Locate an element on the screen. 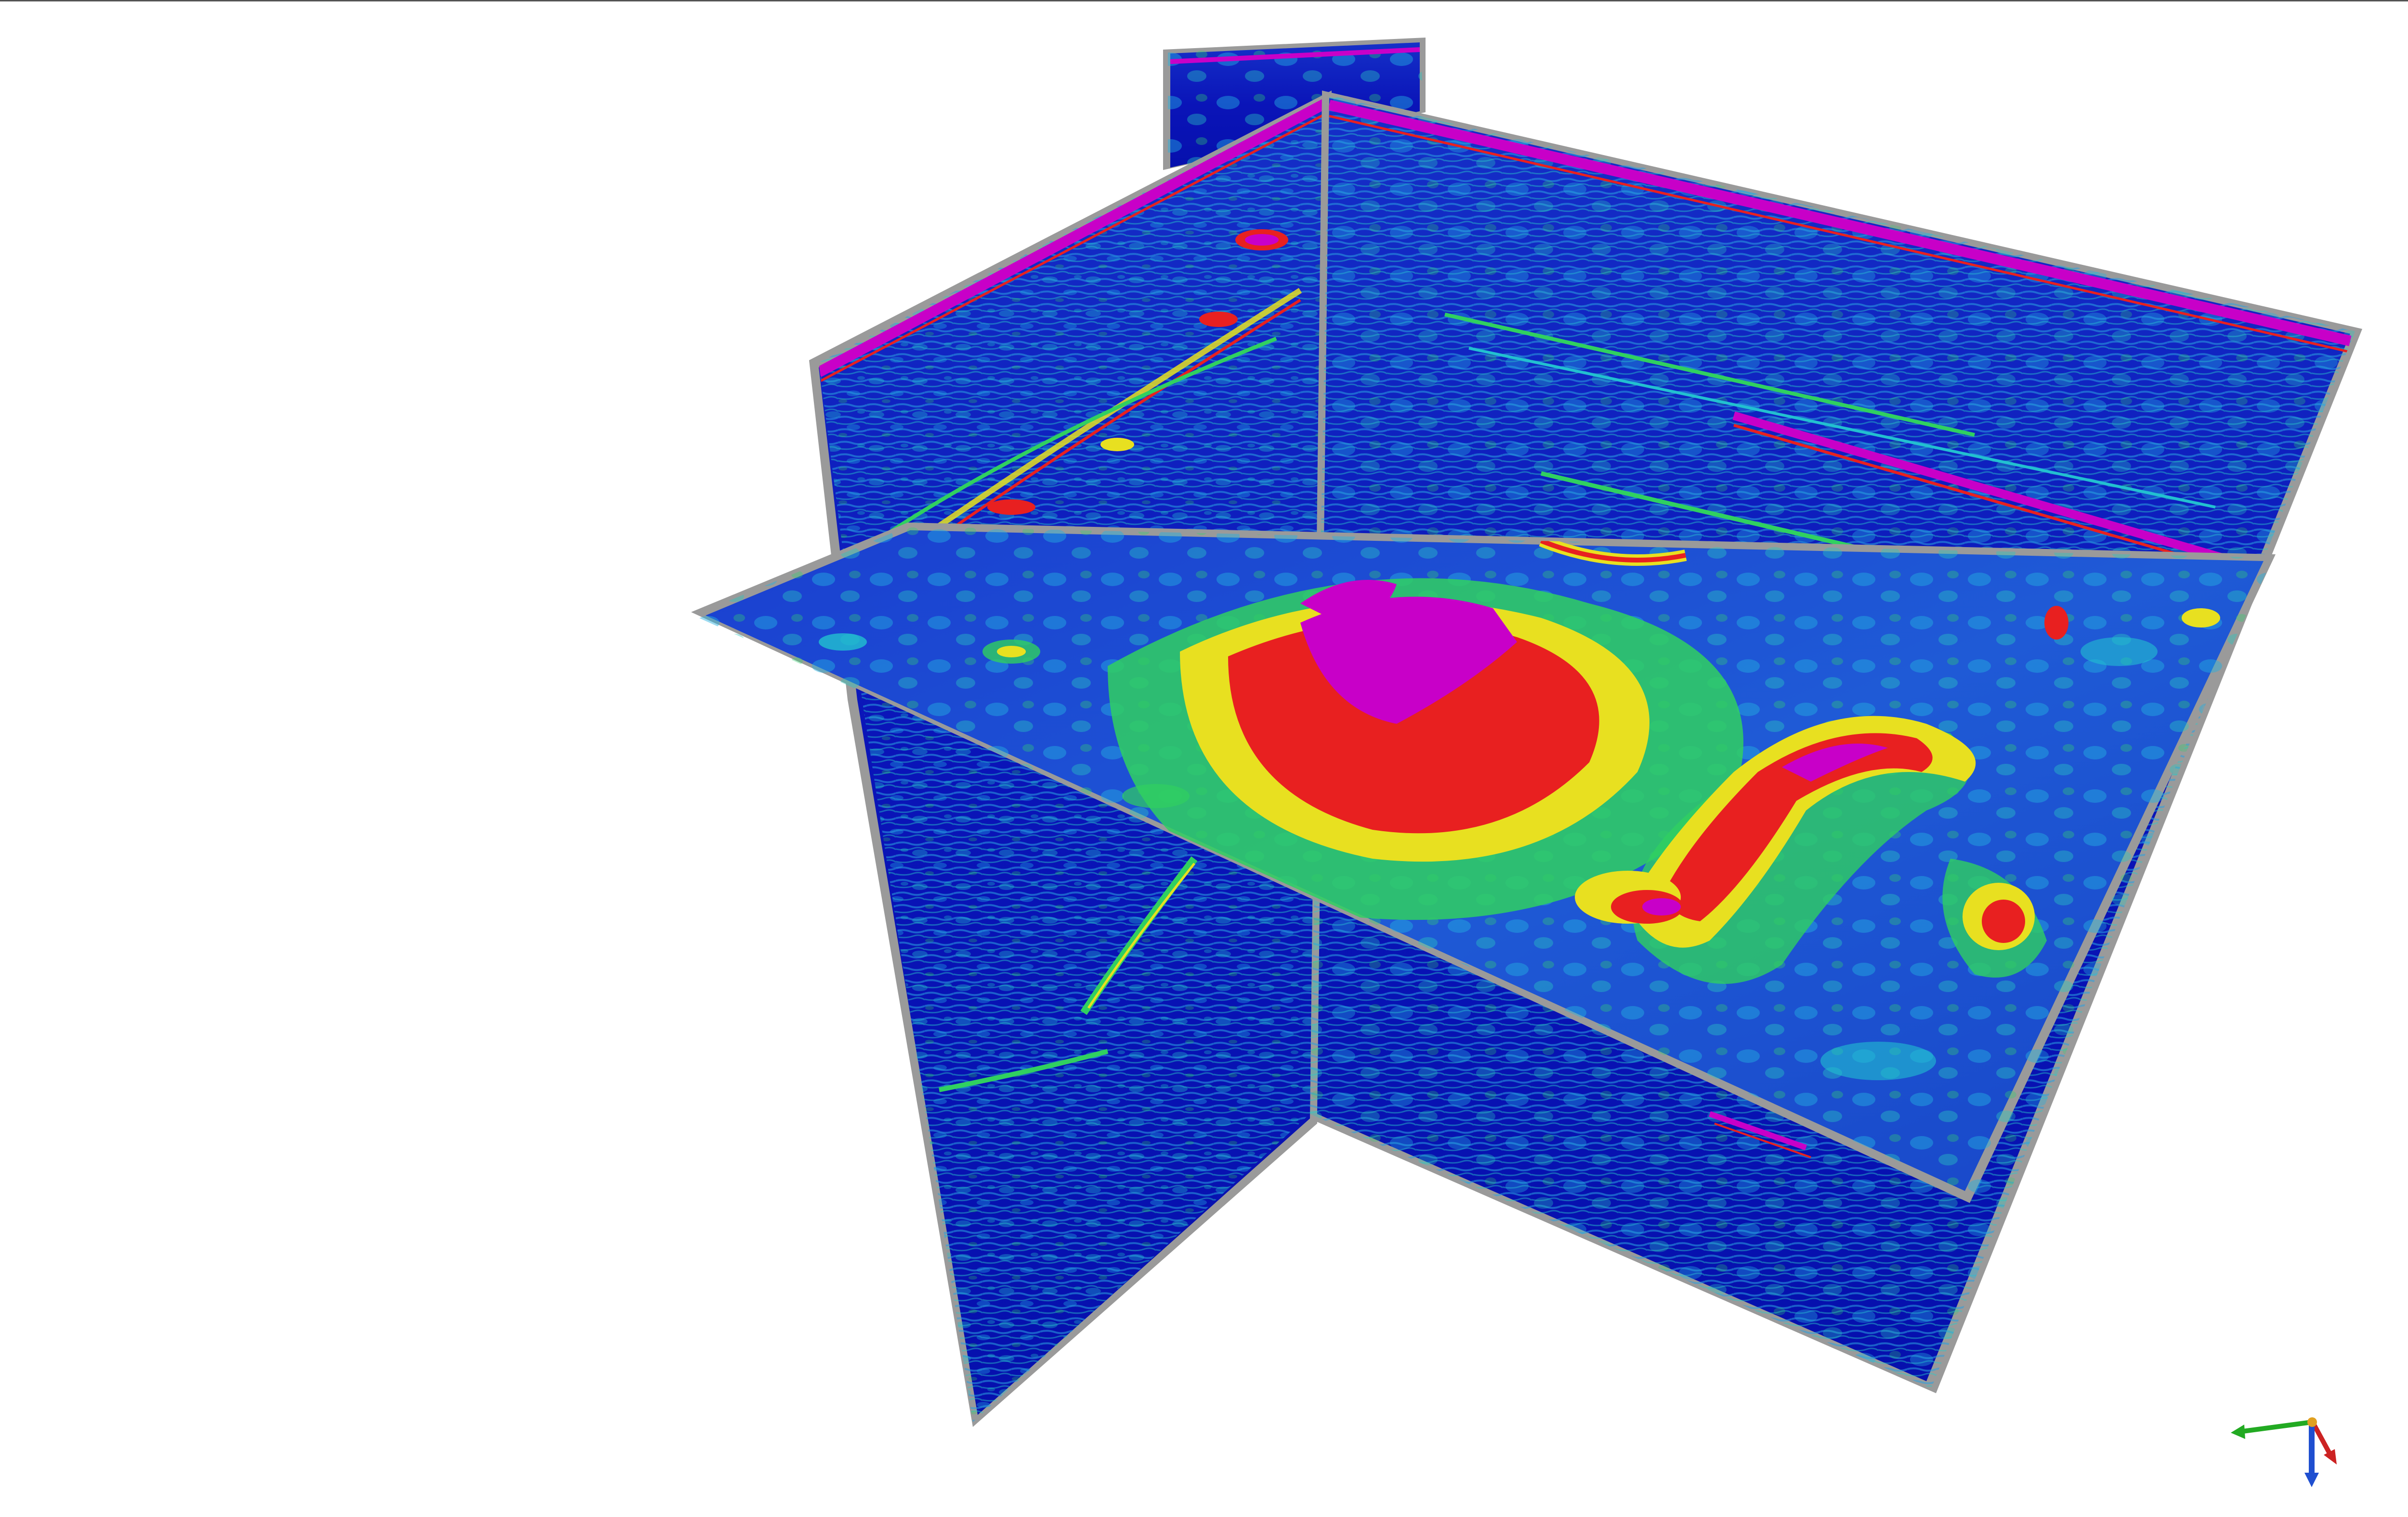  axis-origin is located at coordinates (2312, 1422).